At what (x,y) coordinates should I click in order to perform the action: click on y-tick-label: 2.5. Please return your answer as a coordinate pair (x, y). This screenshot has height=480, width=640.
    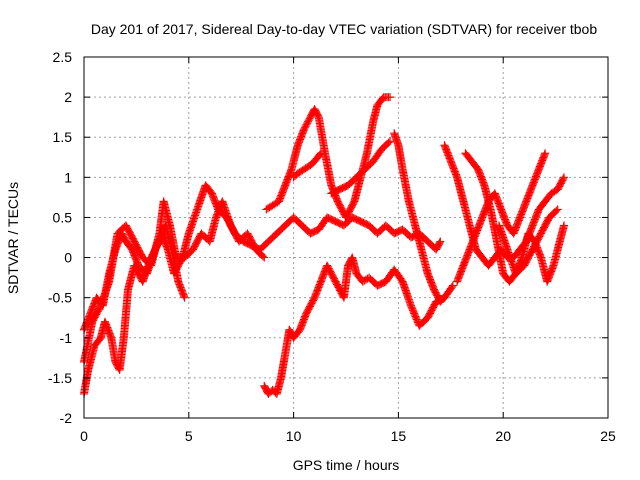
    Looking at the image, I should click on (63, 57).